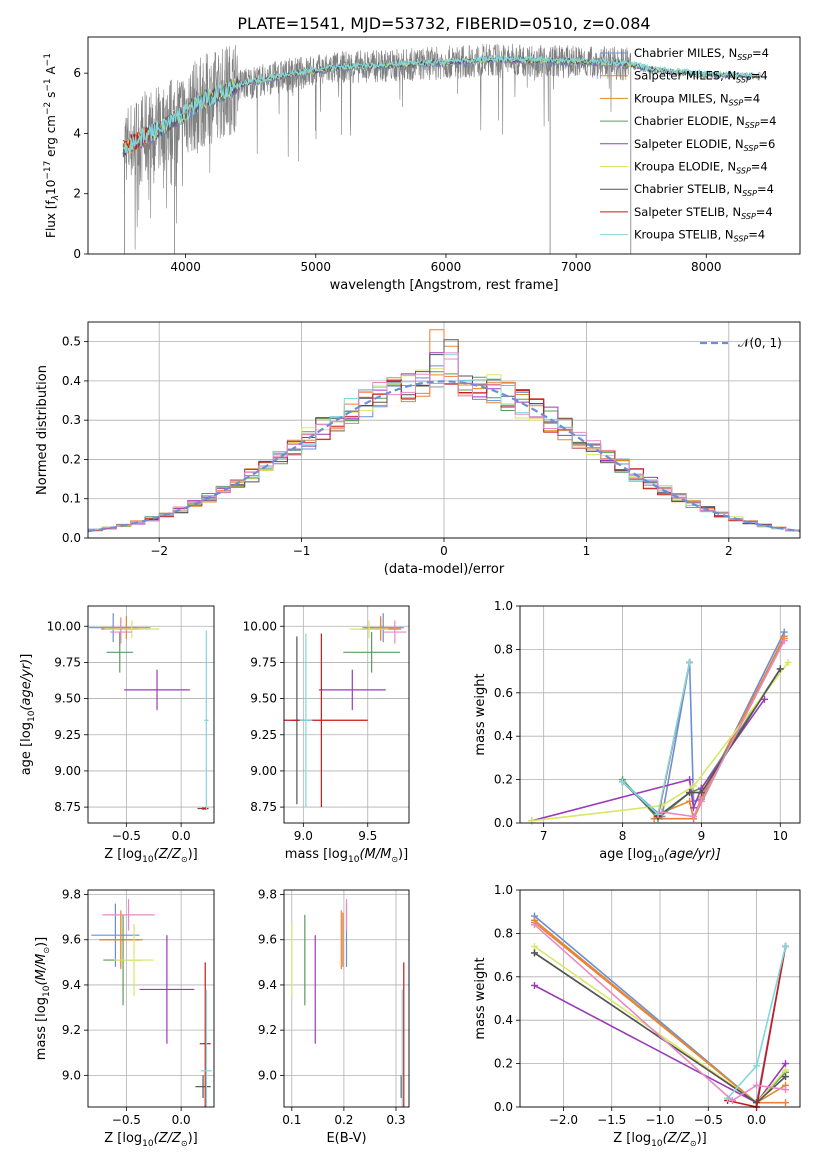  Describe the element at coordinates (660, 856) in the screenshot. I see `weight-vs-age-x-axis-label: age [log10(age/yr)]` at that location.